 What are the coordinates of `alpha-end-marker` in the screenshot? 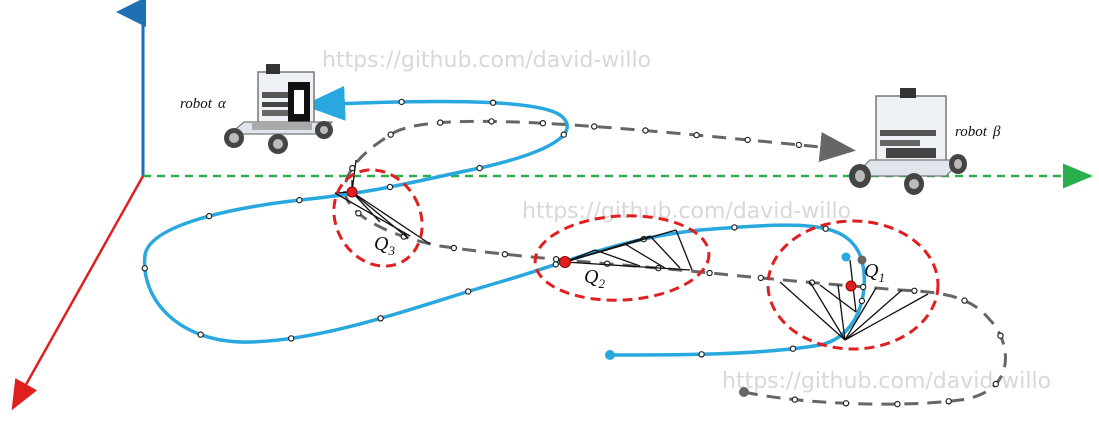 It's located at (846, 257).